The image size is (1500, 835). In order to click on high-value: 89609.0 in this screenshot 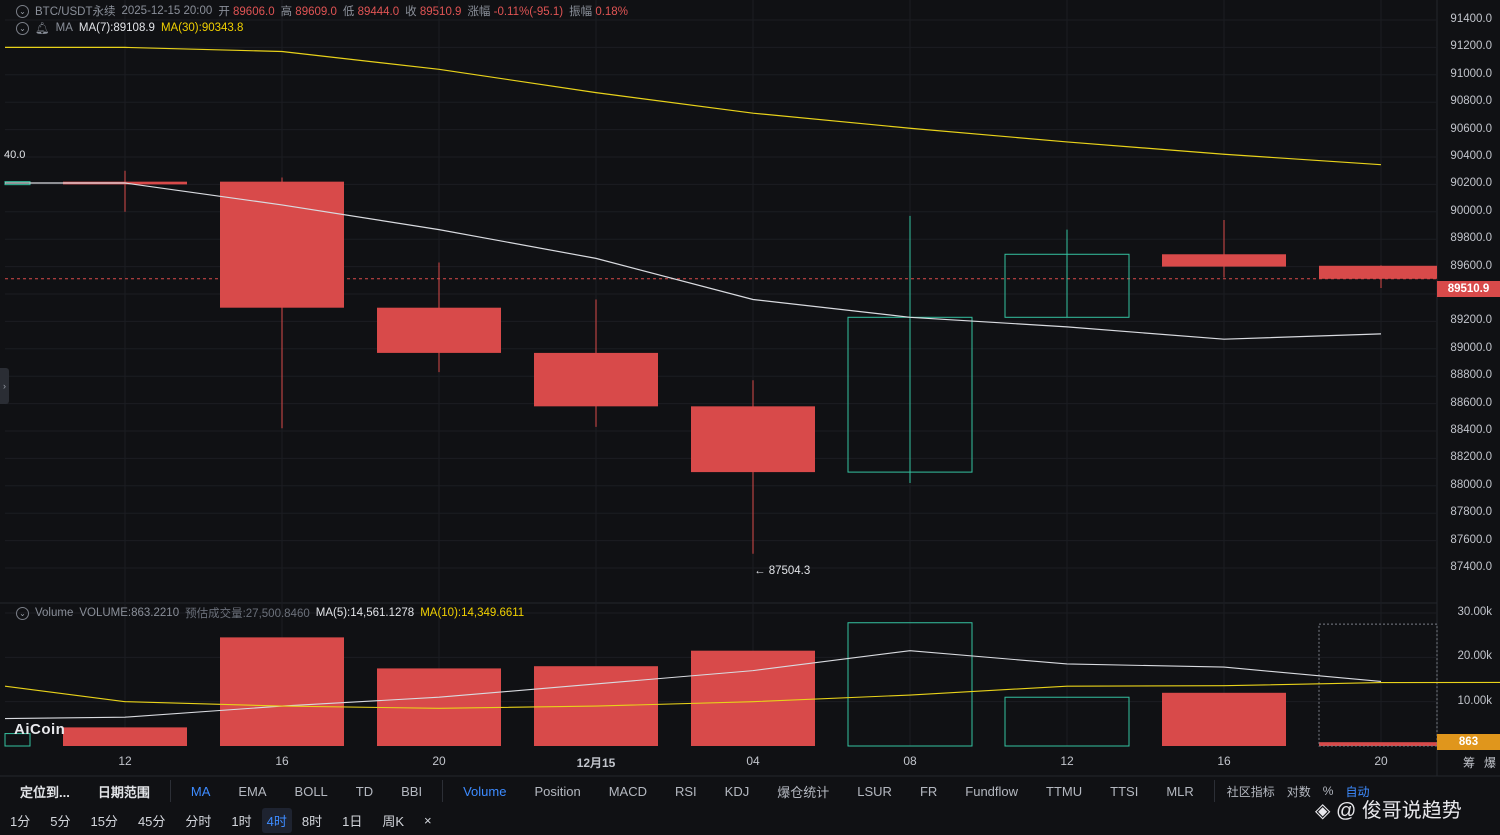, I will do `click(316, 12)`.